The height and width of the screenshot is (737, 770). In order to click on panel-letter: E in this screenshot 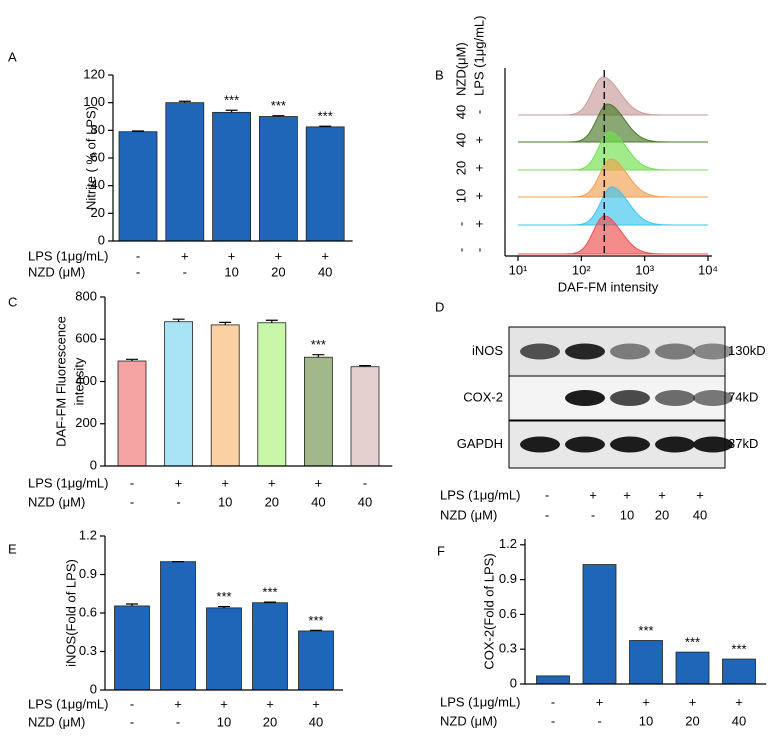, I will do `click(12, 548)`.